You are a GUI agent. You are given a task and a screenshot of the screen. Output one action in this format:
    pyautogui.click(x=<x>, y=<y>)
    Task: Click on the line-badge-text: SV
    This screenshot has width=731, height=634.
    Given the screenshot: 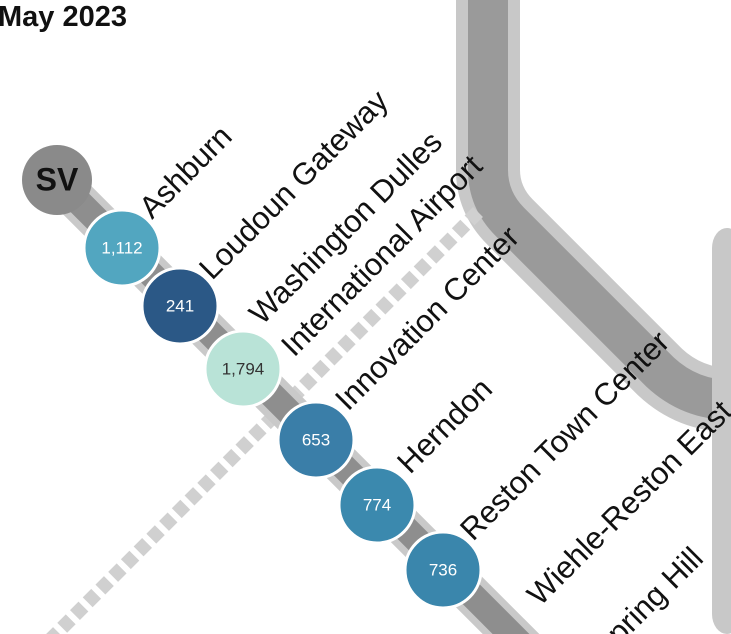 What is the action you would take?
    pyautogui.click(x=57, y=179)
    